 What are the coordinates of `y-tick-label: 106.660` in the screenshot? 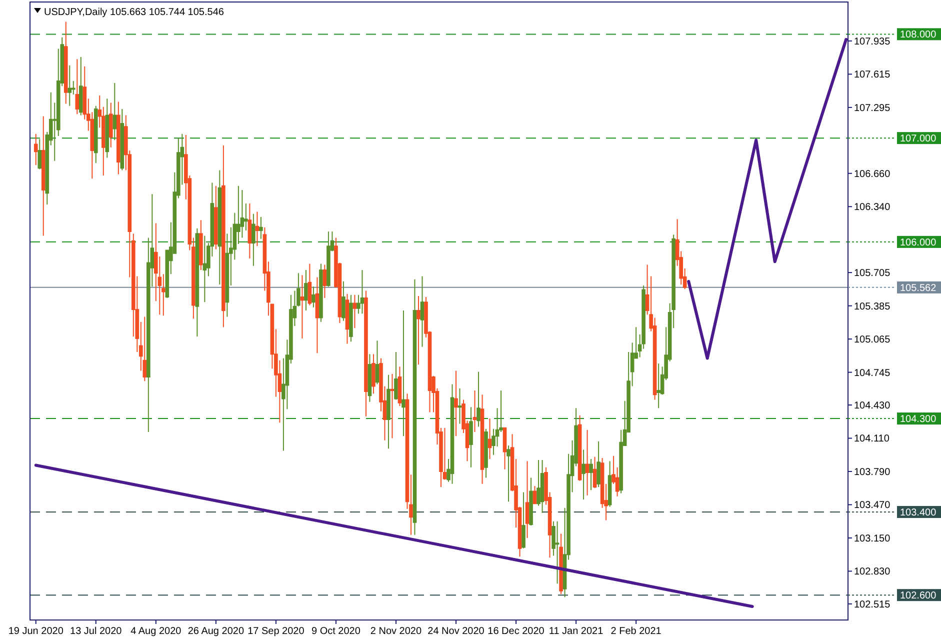 It's located at (872, 174).